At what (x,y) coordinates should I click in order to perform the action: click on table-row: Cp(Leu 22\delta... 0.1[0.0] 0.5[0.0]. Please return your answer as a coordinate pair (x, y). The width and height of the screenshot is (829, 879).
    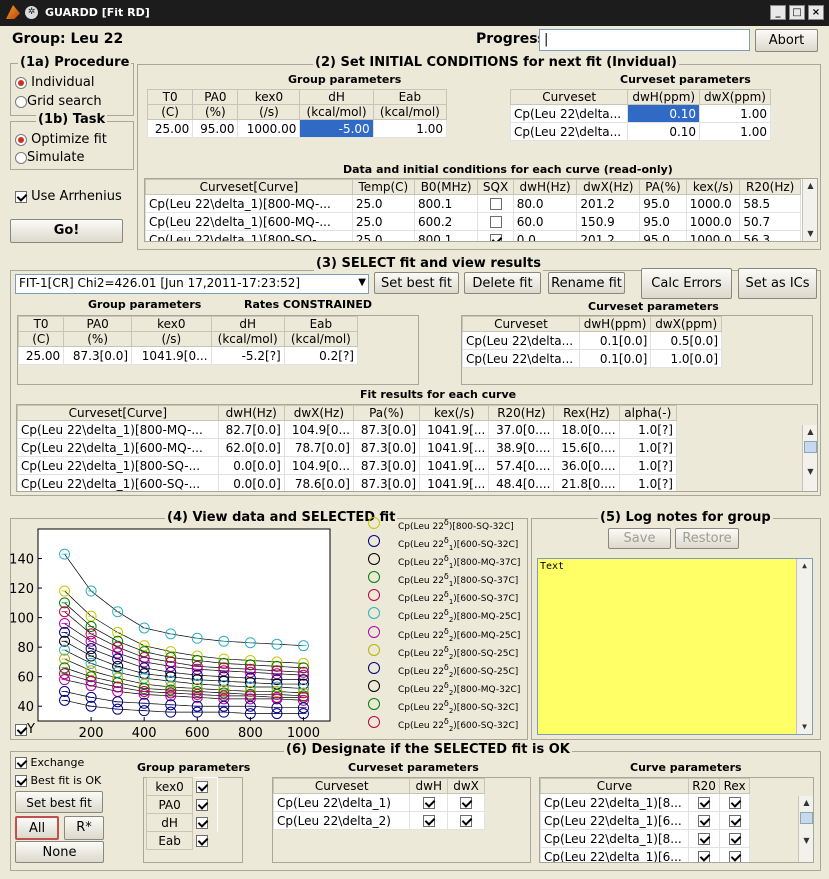
    Looking at the image, I should click on (592, 340).